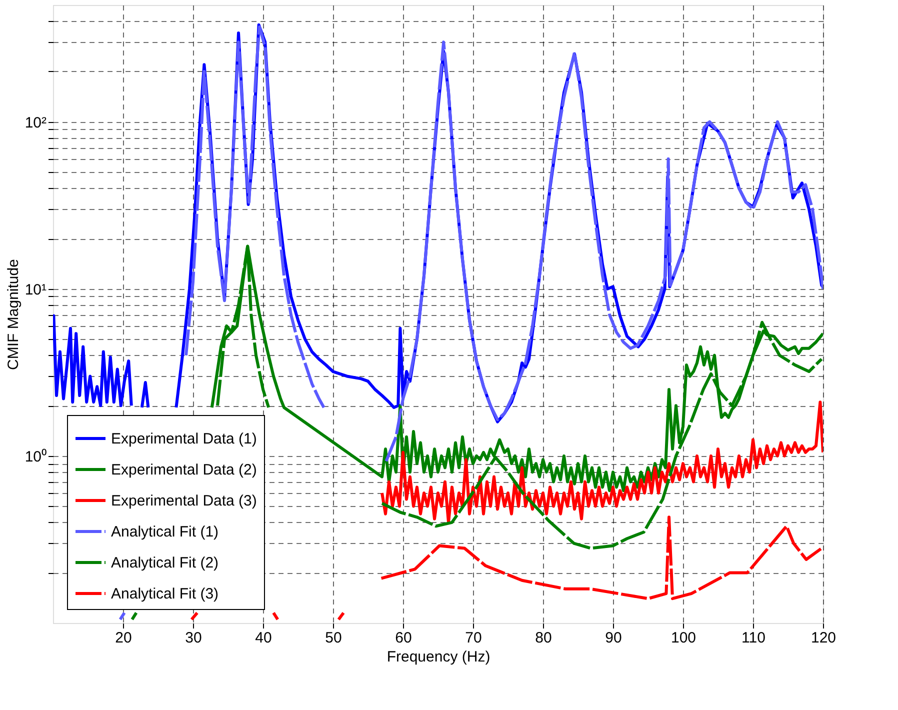 The image size is (898, 710). Describe the element at coordinates (184, 439) in the screenshot. I see `legend-label: Experimental Data (1)` at that location.